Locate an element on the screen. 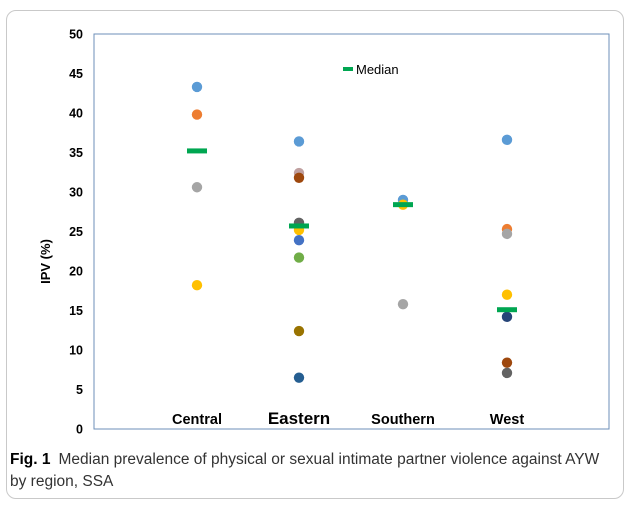 The width and height of the screenshot is (630, 505). category-label: Central is located at coordinates (197, 420).